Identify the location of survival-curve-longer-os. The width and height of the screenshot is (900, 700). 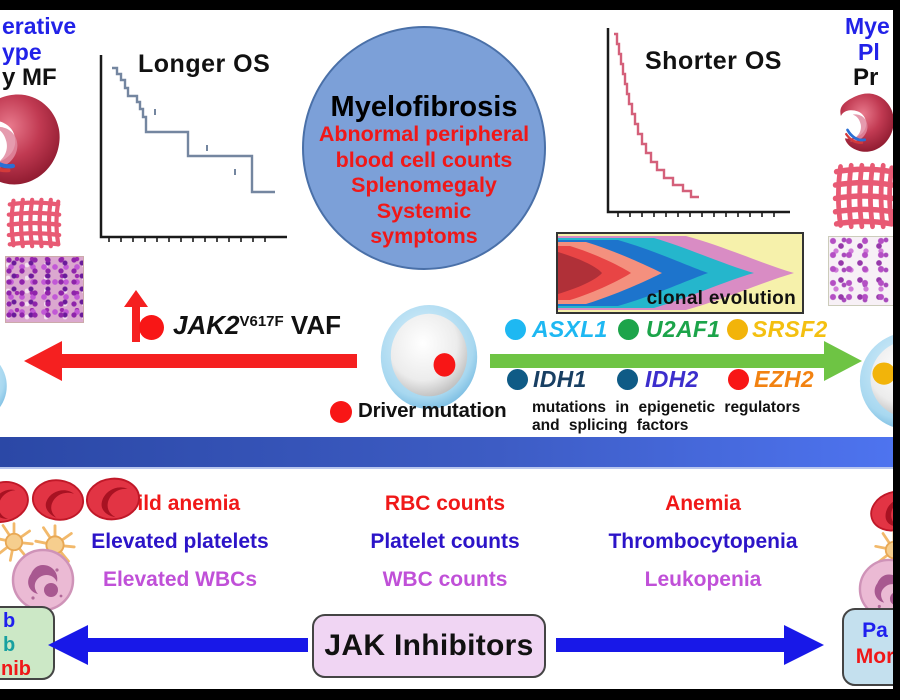
(193, 148).